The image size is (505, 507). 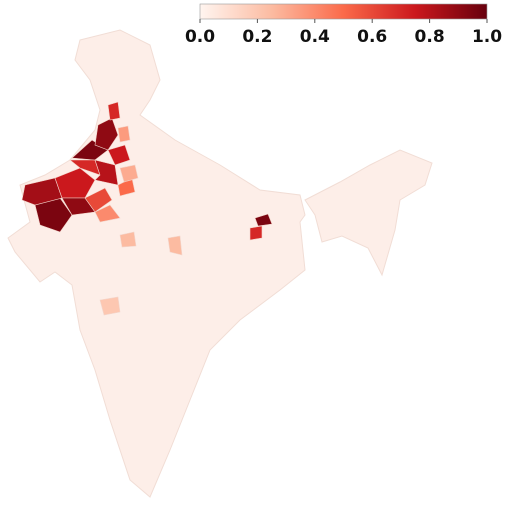 I want to click on colorbar-tick-label: 1.0, so click(x=487, y=37).